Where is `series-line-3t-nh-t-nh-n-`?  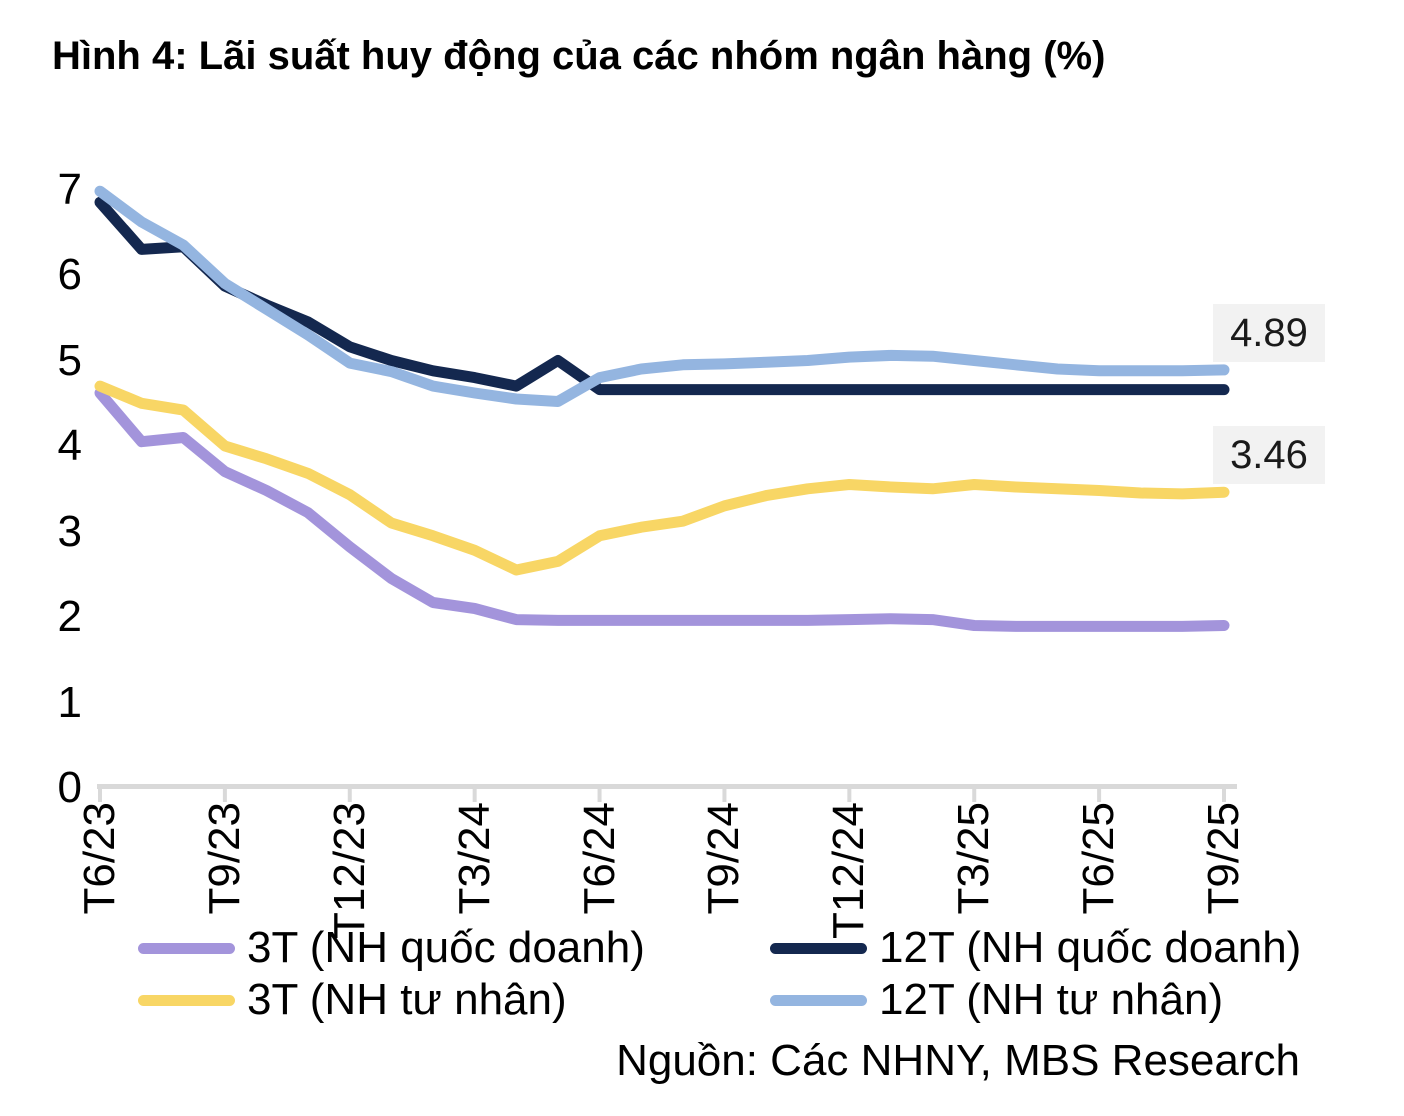 series-line-3t-nh-t-nh-n- is located at coordinates (662, 478).